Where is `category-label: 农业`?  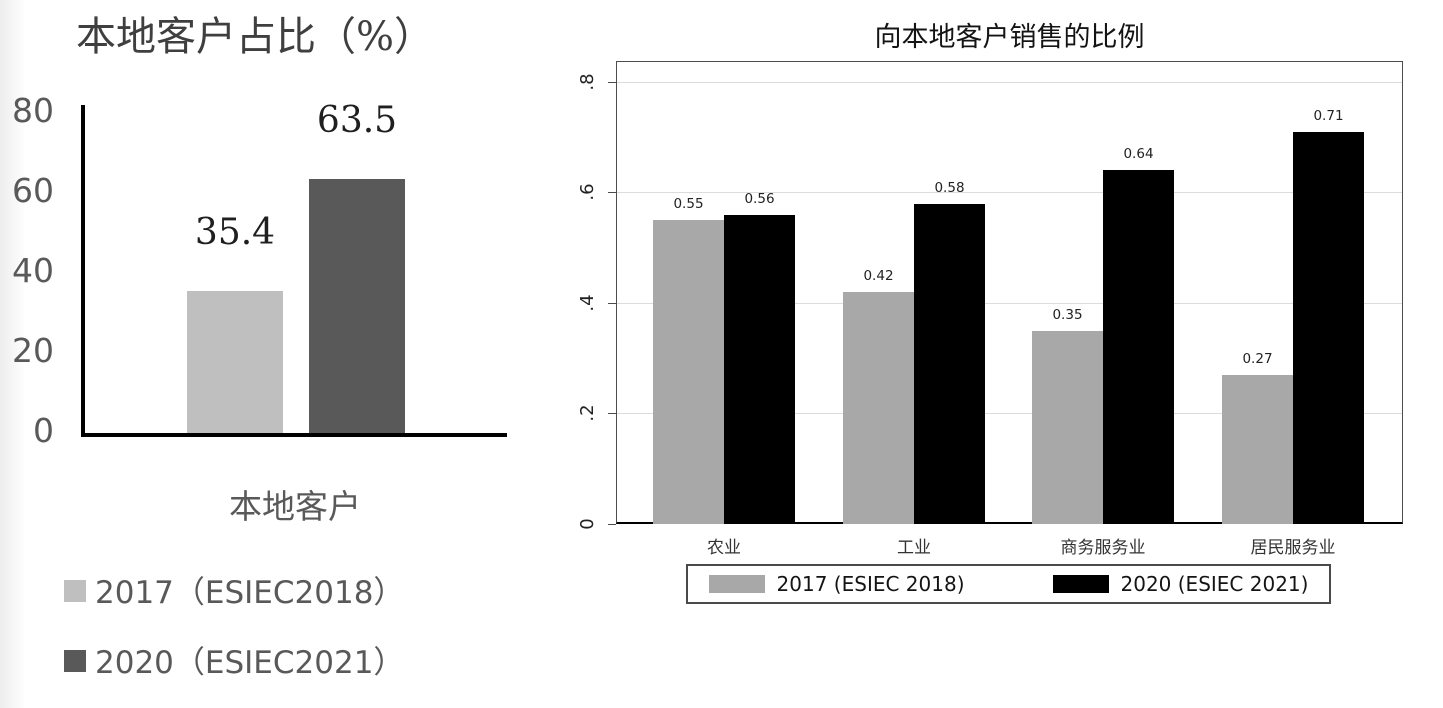 category-label: 农业 is located at coordinates (724, 548).